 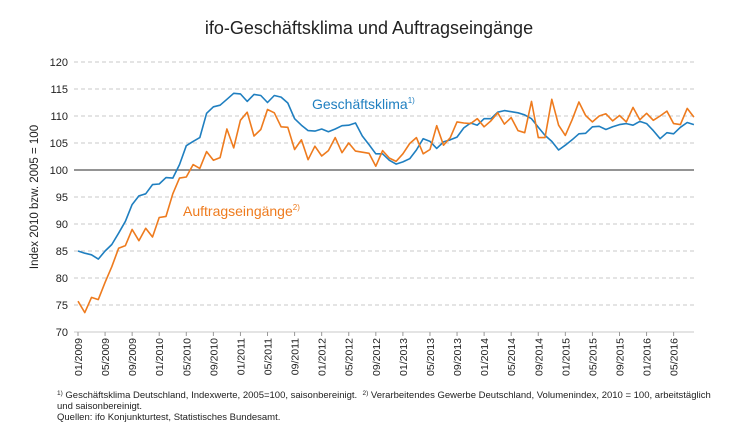 I want to click on x-tick-label: 05/2009, so click(x=106, y=357).